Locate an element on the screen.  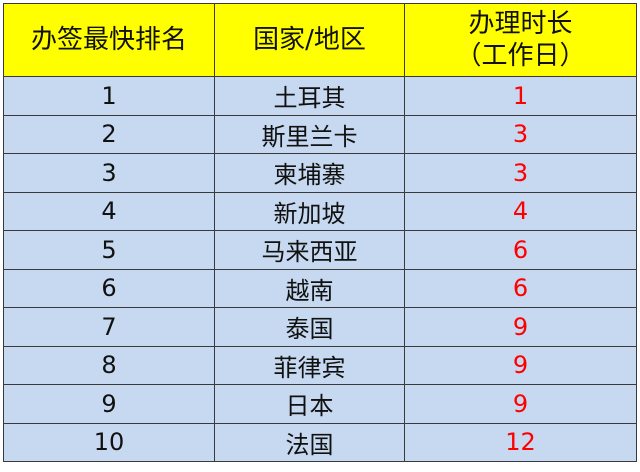
table-row: 9 日本 9 is located at coordinates (320, 404).